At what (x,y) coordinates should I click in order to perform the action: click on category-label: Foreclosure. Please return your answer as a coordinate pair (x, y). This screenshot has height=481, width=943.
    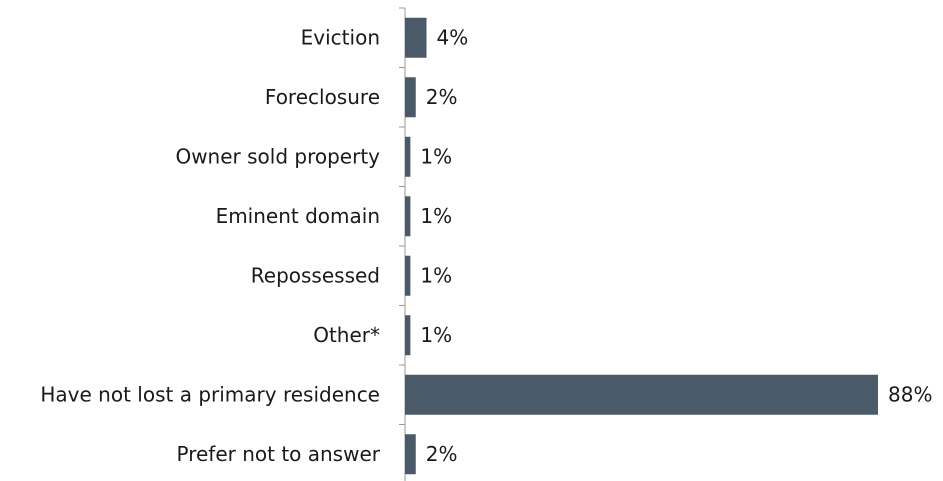
    Looking at the image, I should click on (322, 97).